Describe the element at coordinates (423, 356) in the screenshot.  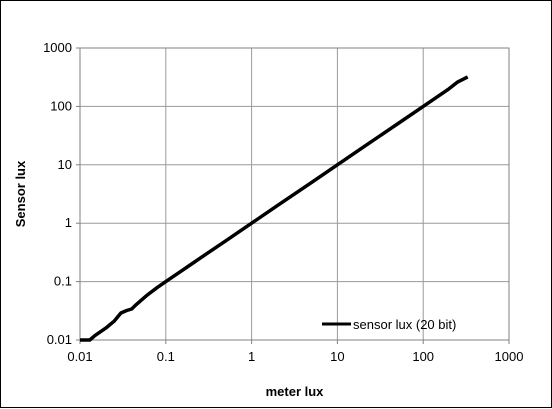
I see `x-tick-label: 100` at that location.